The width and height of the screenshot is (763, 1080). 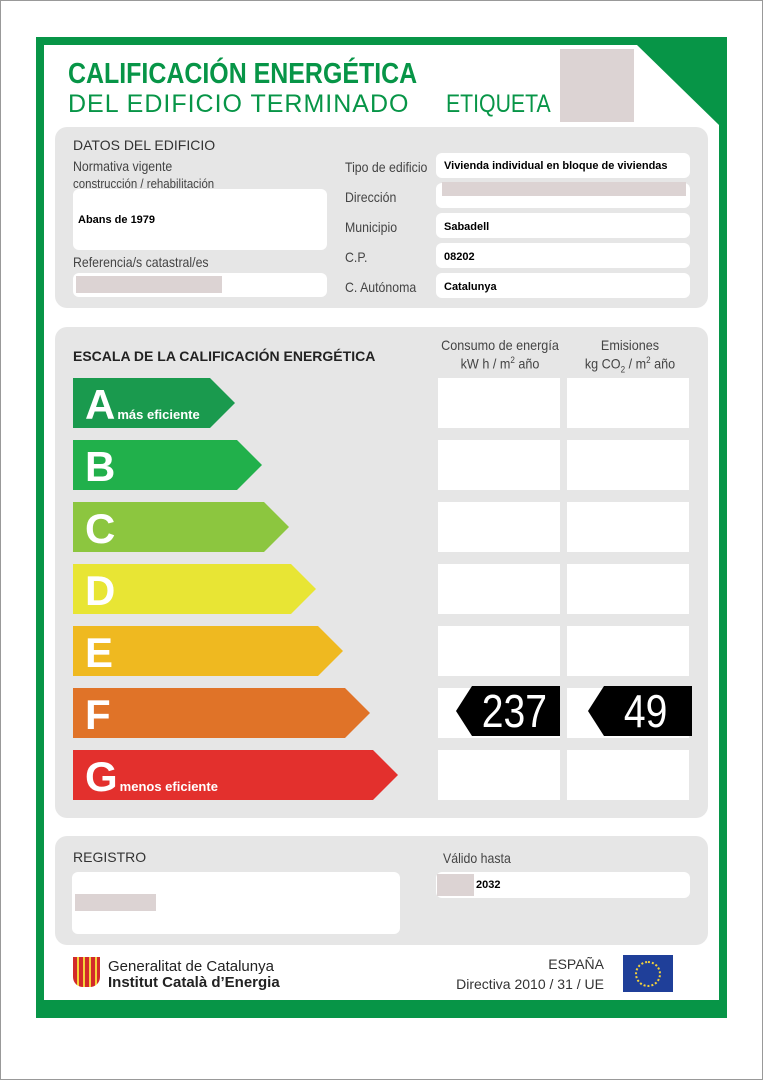 What do you see at coordinates (86, 972) in the screenshot?
I see `generalitat-logo-icon` at bounding box center [86, 972].